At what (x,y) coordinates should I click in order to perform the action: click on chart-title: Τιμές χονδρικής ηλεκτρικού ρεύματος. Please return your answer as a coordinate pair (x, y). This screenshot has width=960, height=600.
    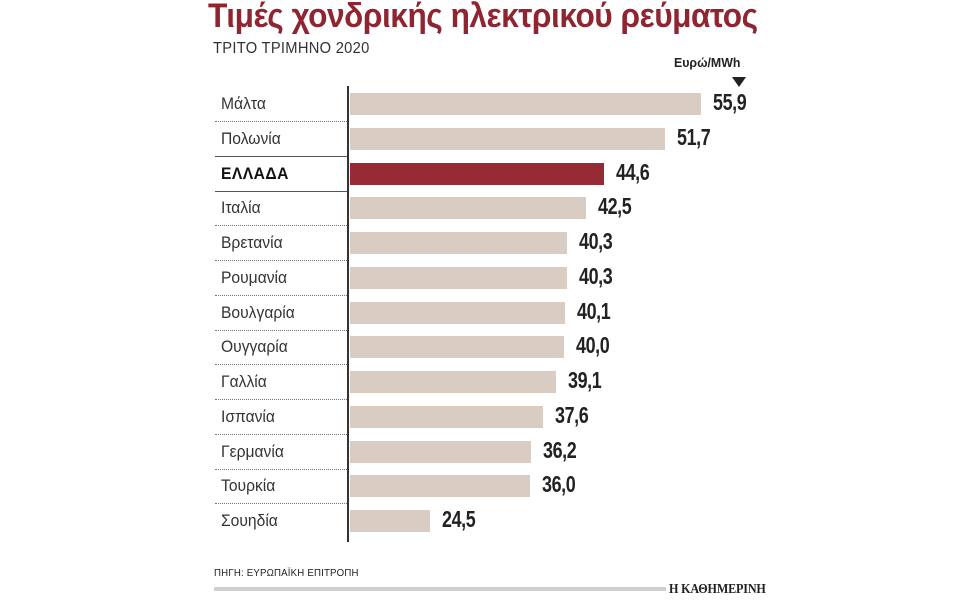
    Looking at the image, I should click on (483, 17).